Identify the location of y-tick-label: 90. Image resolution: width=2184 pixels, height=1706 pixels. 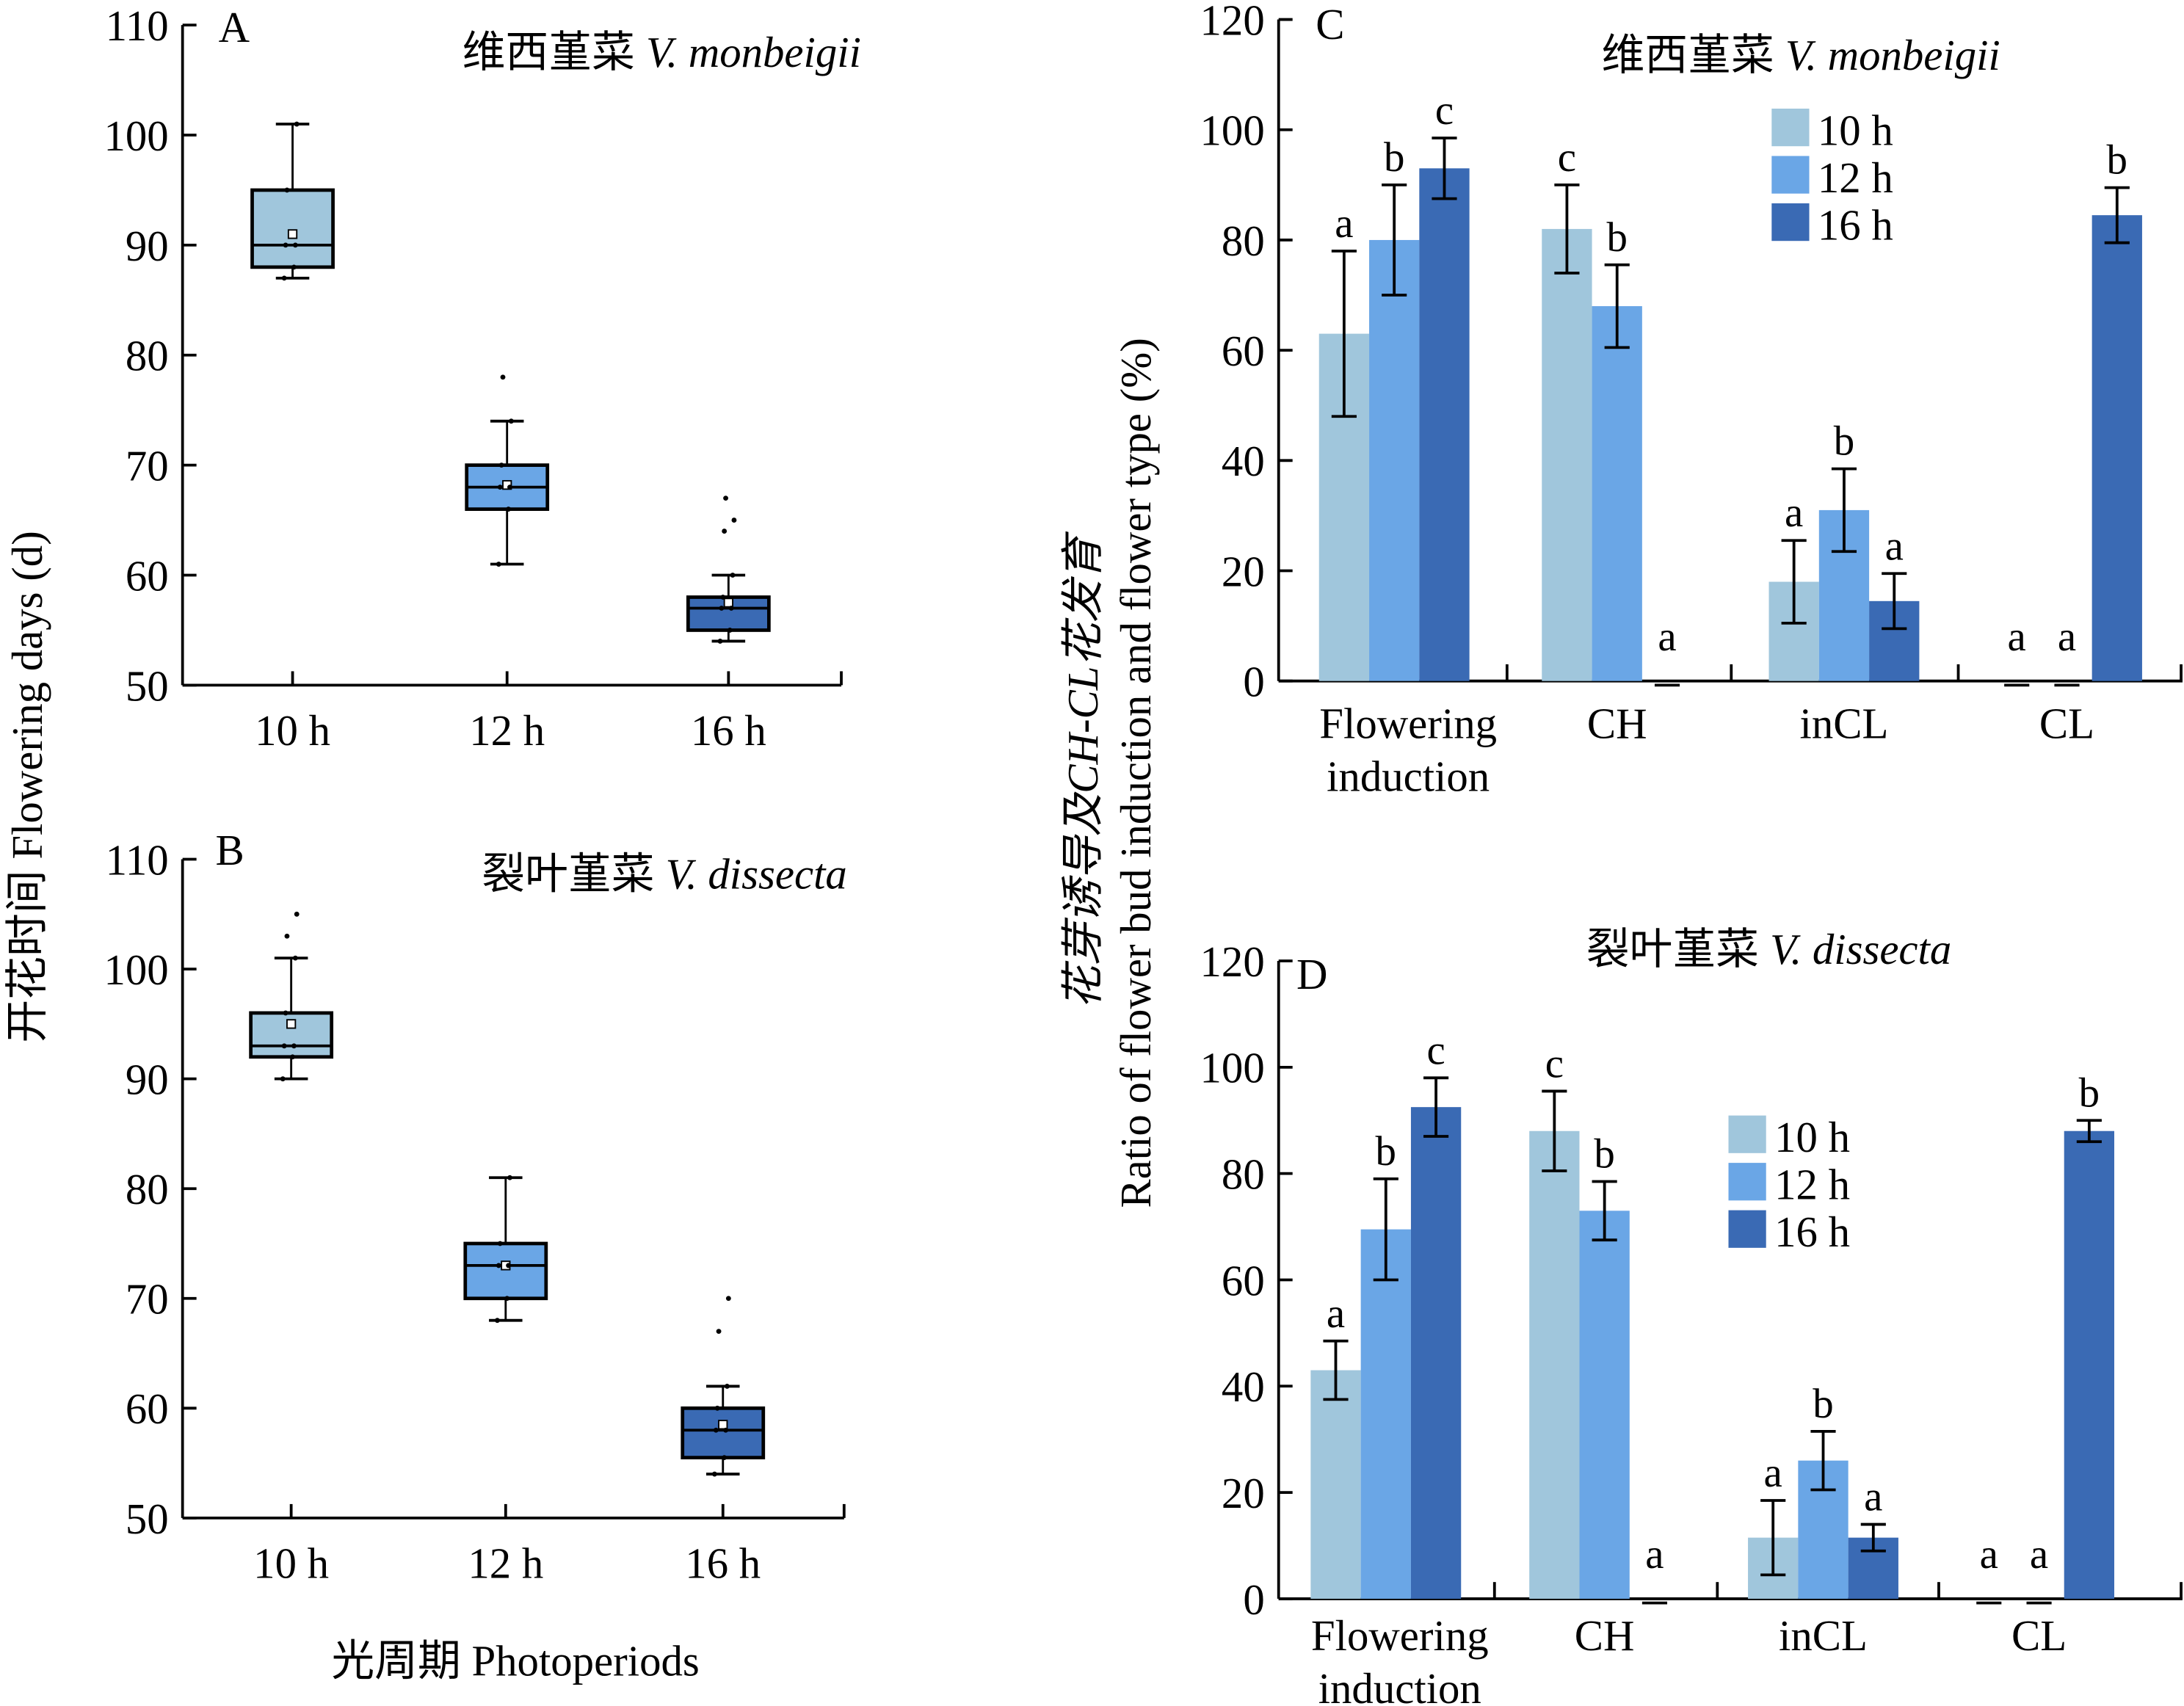
(147, 246).